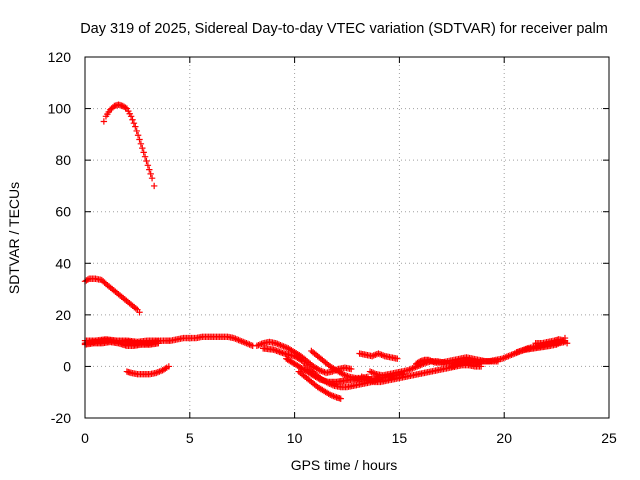 This screenshot has height=480, width=640. Describe the element at coordinates (344, 465) in the screenshot. I see `x-axis-label: GPS time / hours` at that location.